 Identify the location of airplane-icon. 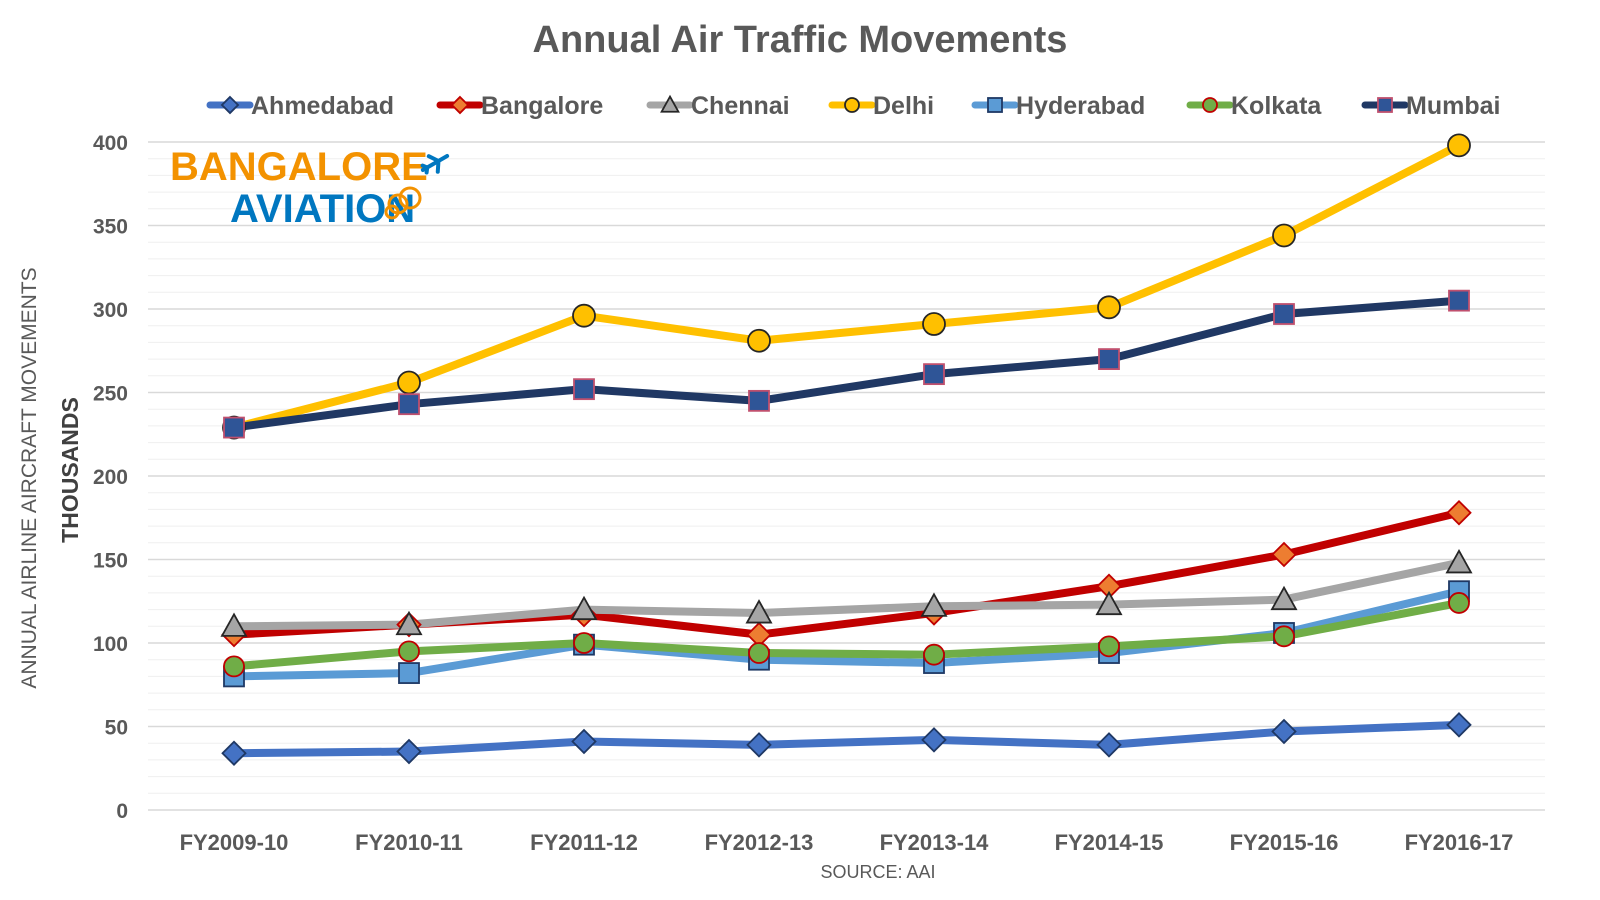
(435, 164).